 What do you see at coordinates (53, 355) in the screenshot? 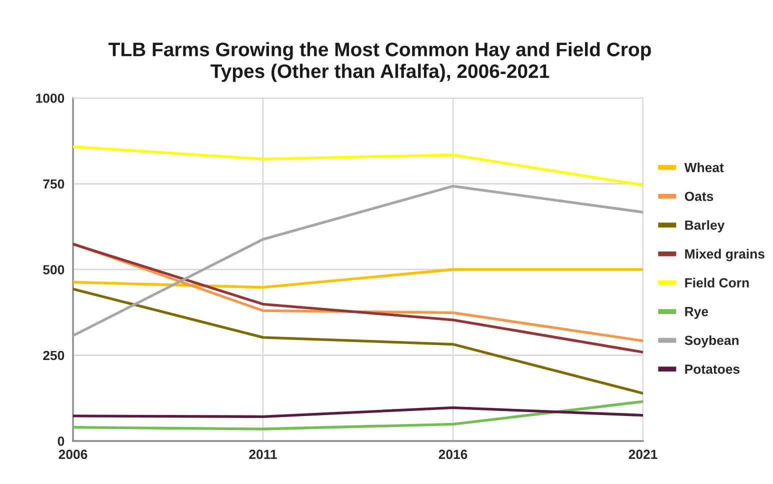
I see `y-tick-label: 250` at bounding box center [53, 355].